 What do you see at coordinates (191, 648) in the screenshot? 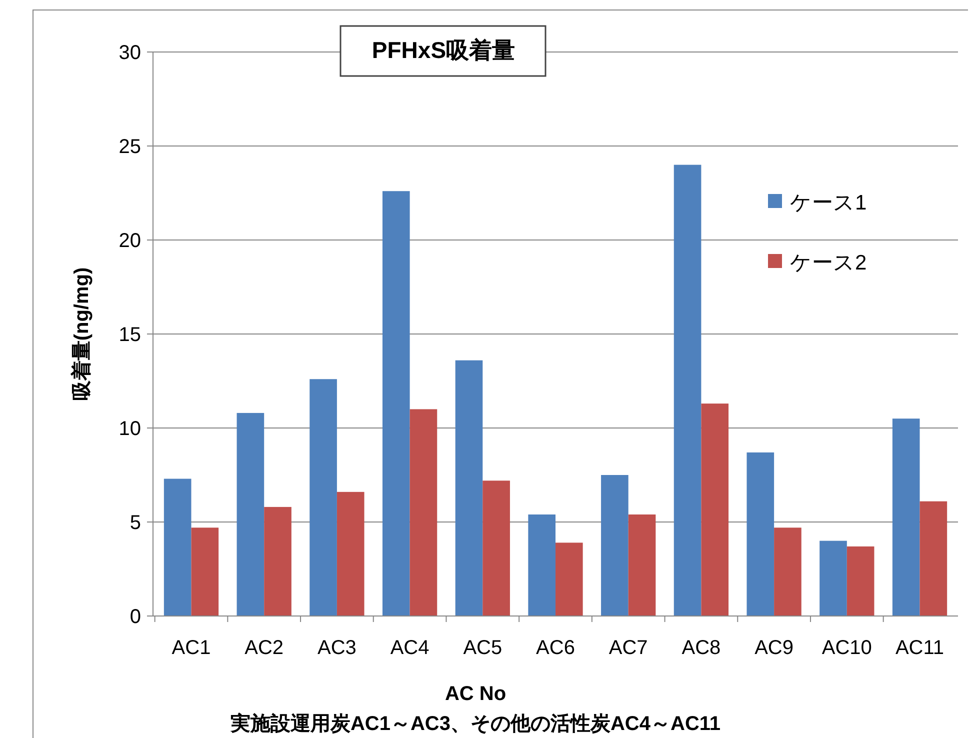
I see `x-tick-label: AC1` at bounding box center [191, 648].